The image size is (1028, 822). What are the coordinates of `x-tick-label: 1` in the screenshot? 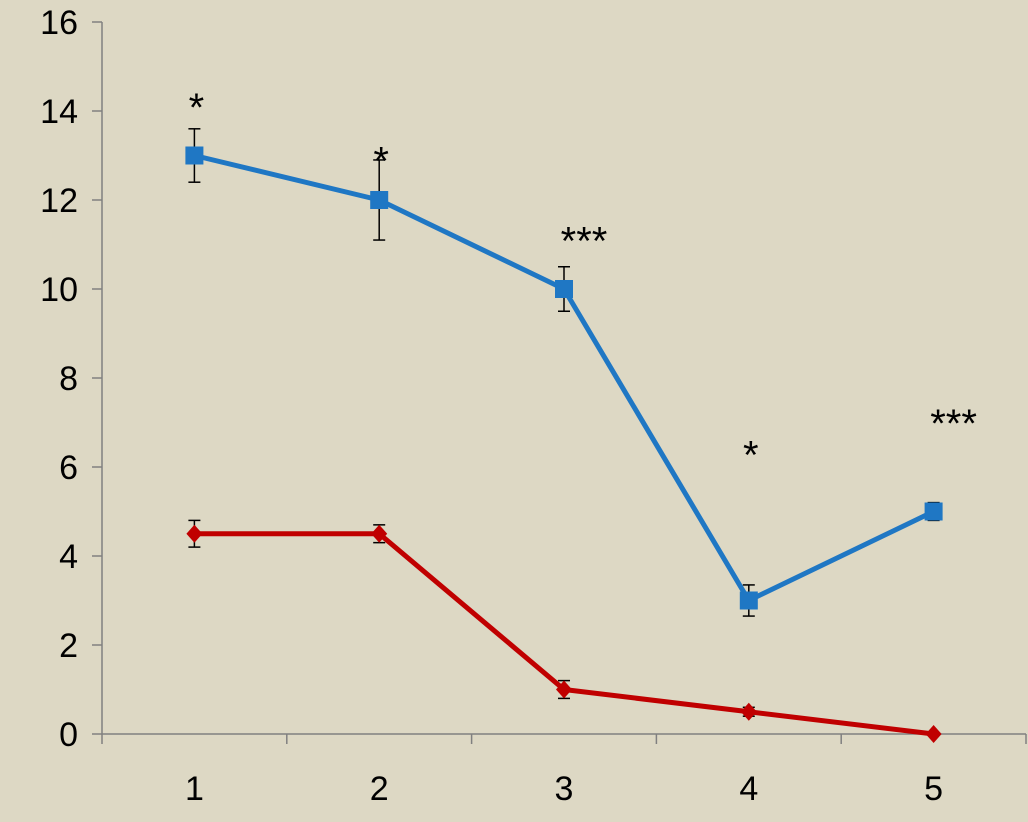 It's located at (194, 789).